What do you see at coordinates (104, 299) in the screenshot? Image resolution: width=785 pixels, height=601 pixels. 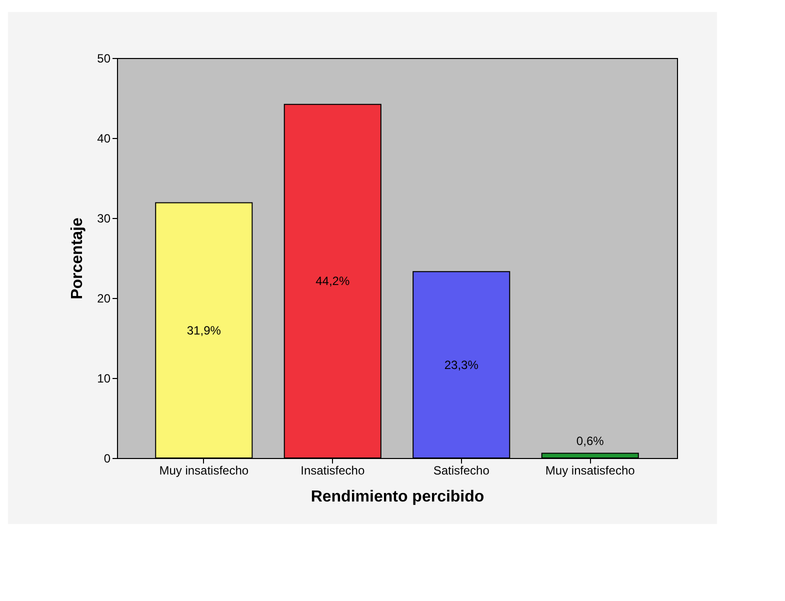 I see `y-tick-label: 20` at bounding box center [104, 299].